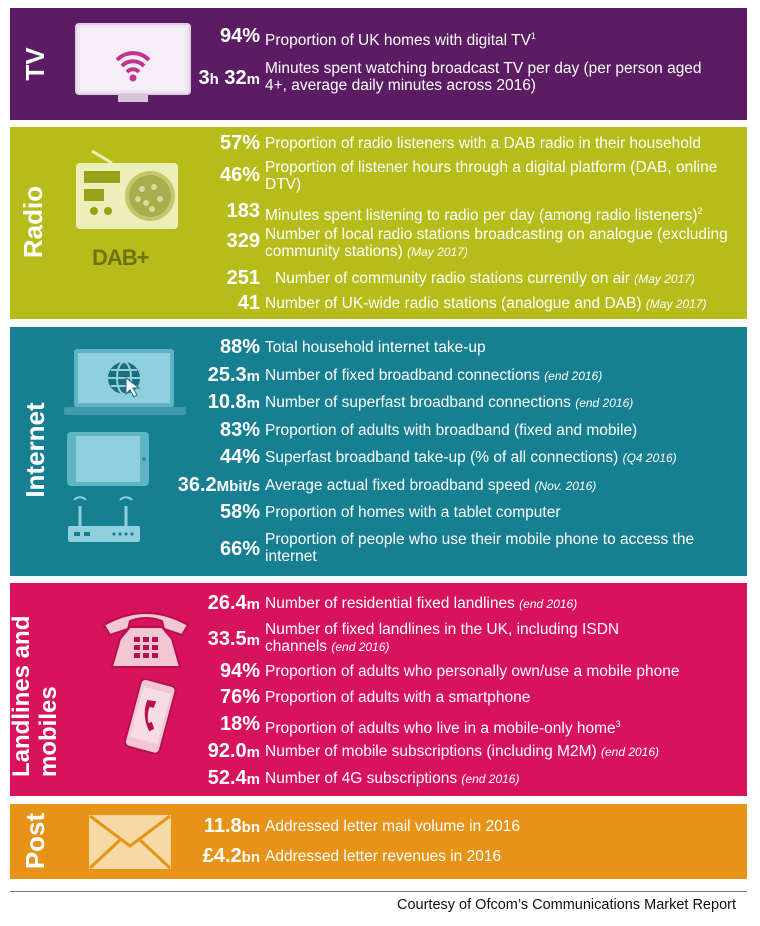 This screenshot has width=760, height=926. I want to click on radio-title: Radio, so click(33, 222).